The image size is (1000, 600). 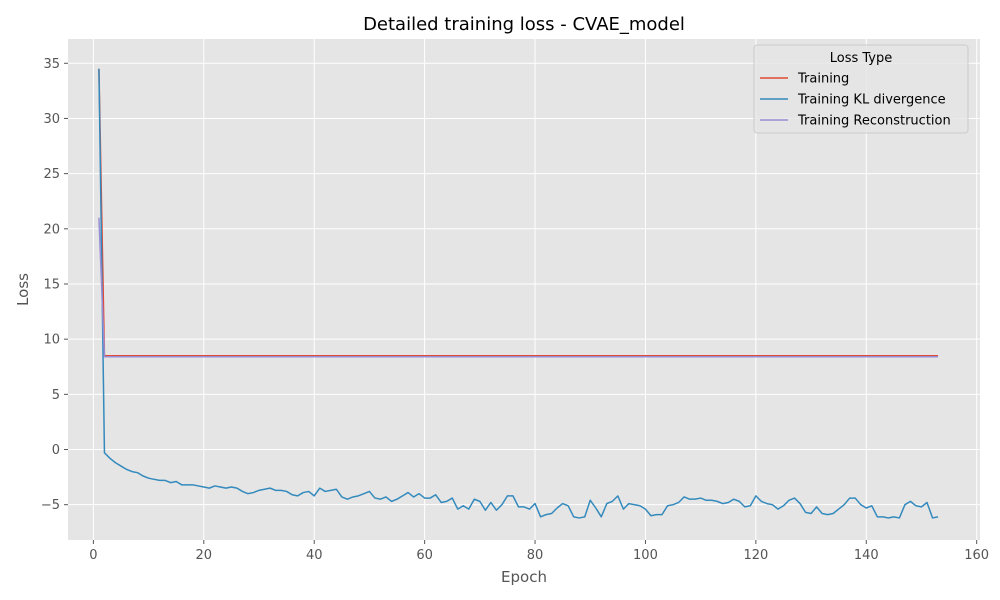 I want to click on x-tick-label: 80, so click(x=535, y=555).